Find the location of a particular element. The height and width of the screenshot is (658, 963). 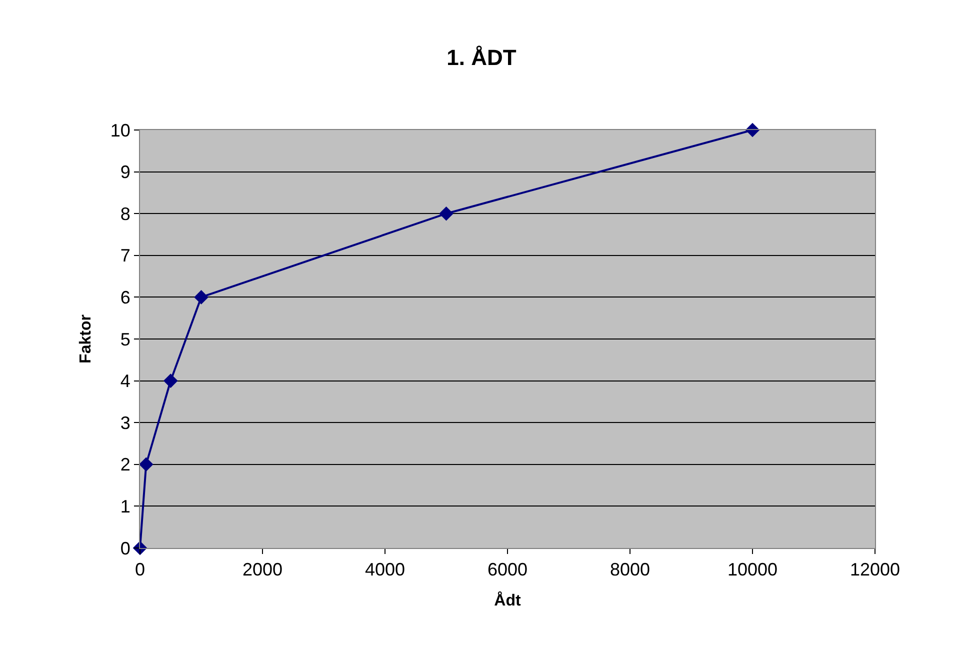

x-tick-label: 0 is located at coordinates (140, 570).